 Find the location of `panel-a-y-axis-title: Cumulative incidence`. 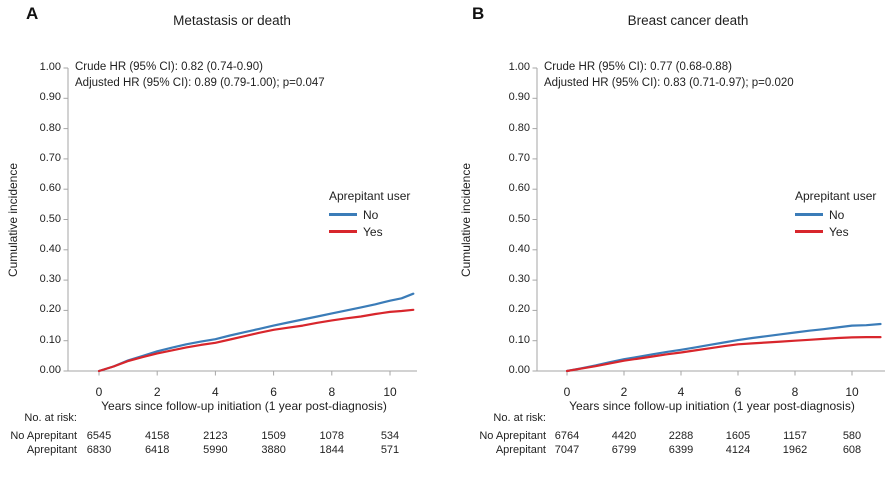

panel-a-y-axis-title: Cumulative incidence is located at coordinates (13, 220).